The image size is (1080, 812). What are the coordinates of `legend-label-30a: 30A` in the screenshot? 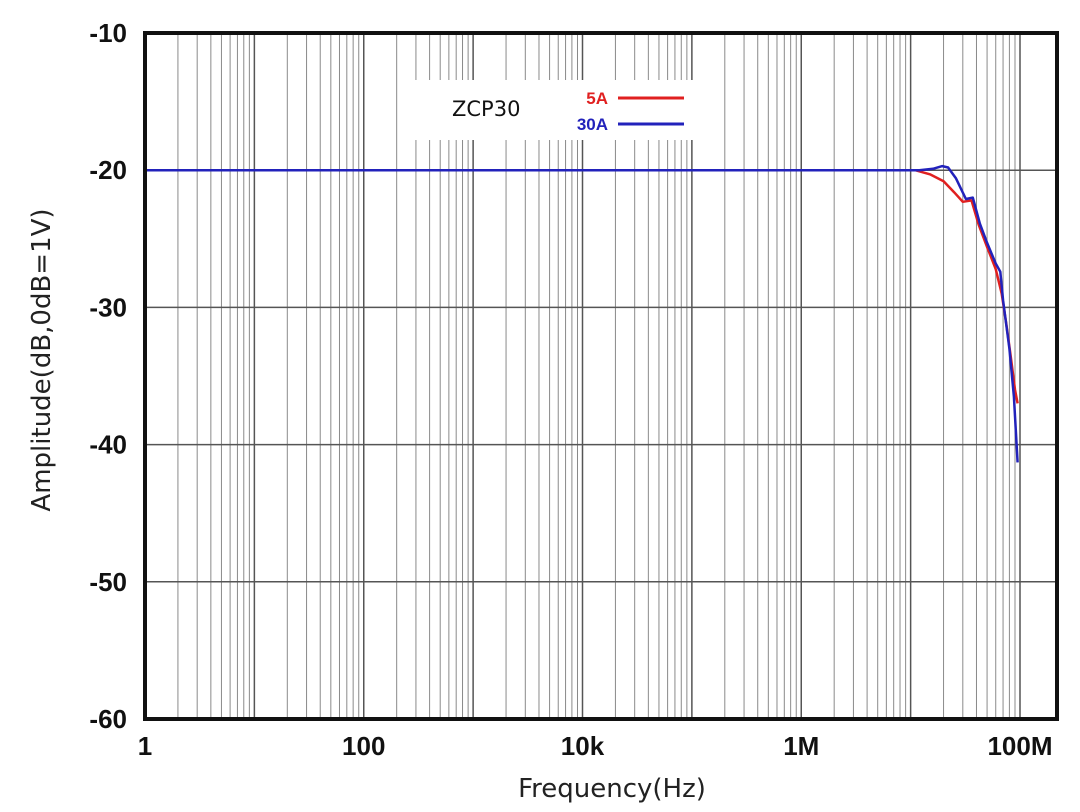 It's located at (592, 124).